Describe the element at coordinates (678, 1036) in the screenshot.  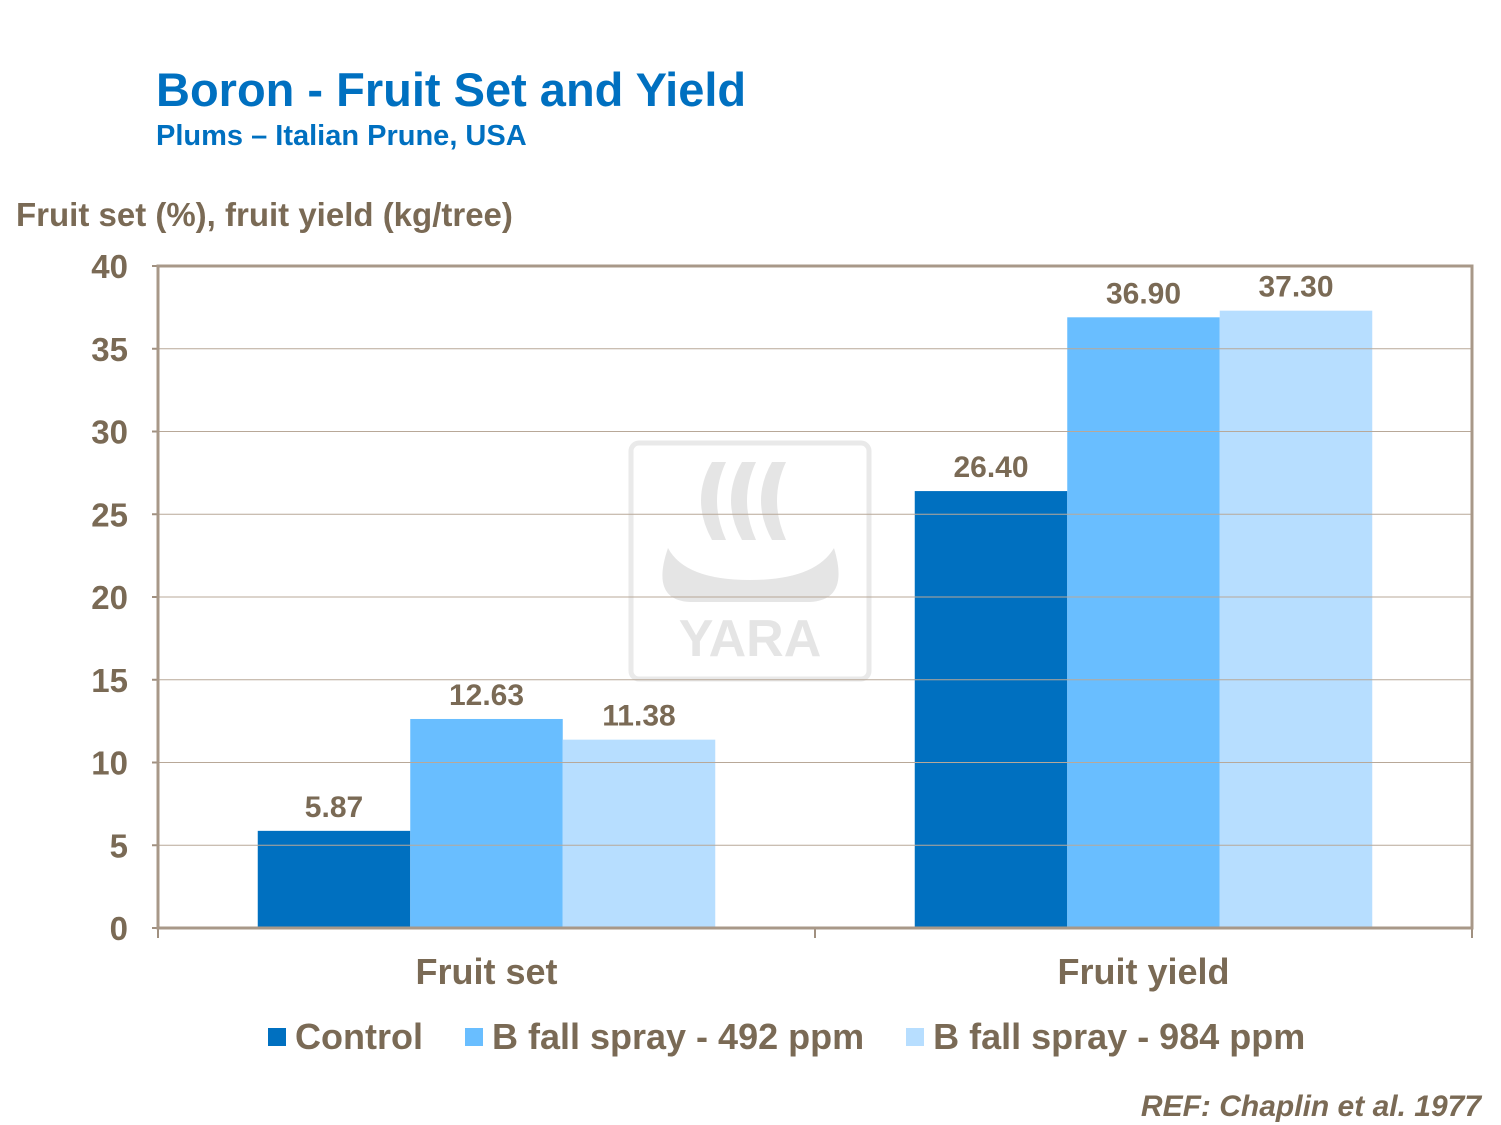
I see `legend-label: B fall spray - 492 ppm` at that location.